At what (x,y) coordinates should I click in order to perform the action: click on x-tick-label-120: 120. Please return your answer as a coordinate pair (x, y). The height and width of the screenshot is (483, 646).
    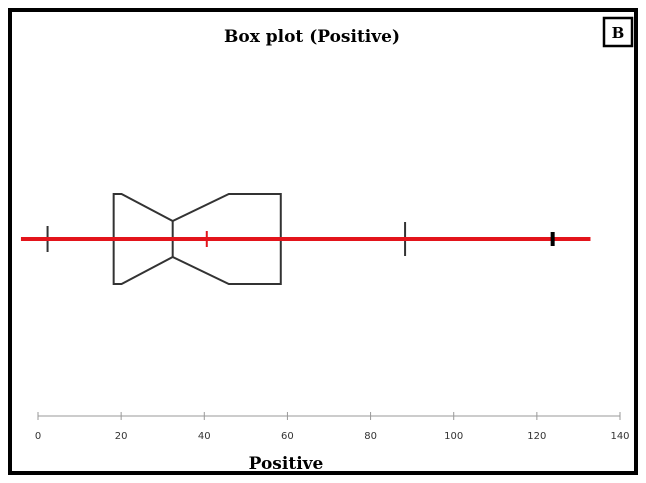
    Looking at the image, I should click on (536, 436).